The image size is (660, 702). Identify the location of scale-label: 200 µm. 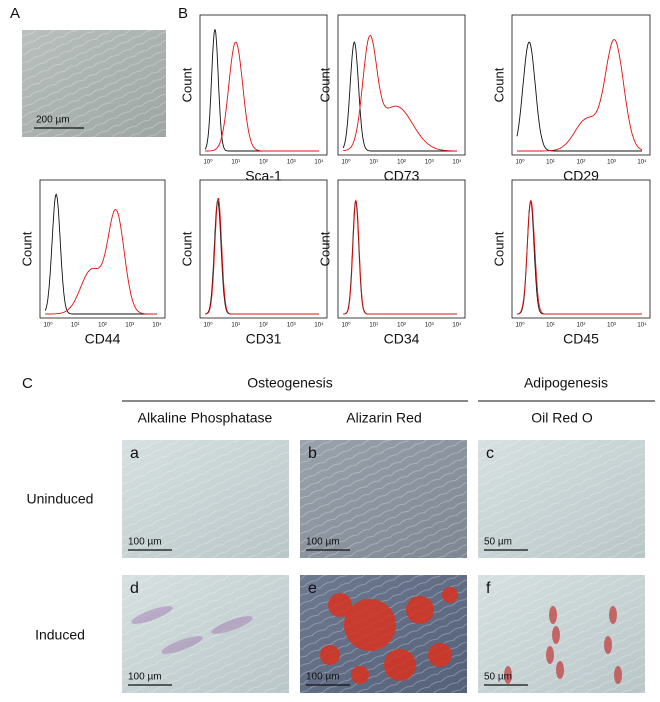
(53, 120).